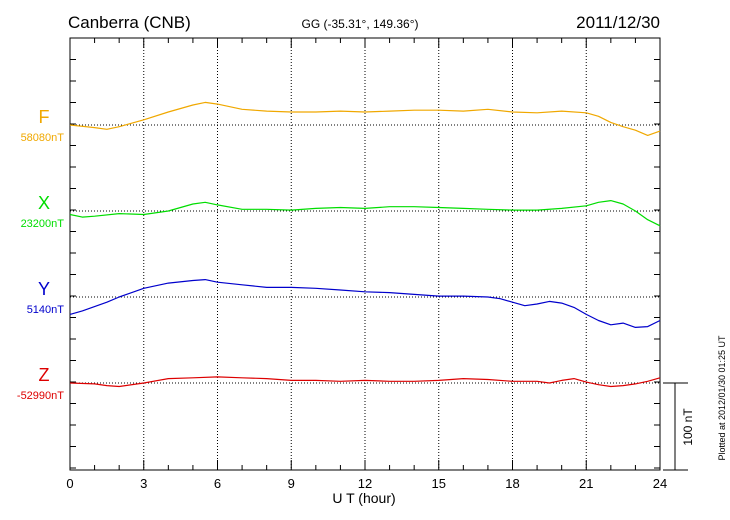 The height and width of the screenshot is (520, 730). I want to click on series-name-f: F, so click(44, 117).